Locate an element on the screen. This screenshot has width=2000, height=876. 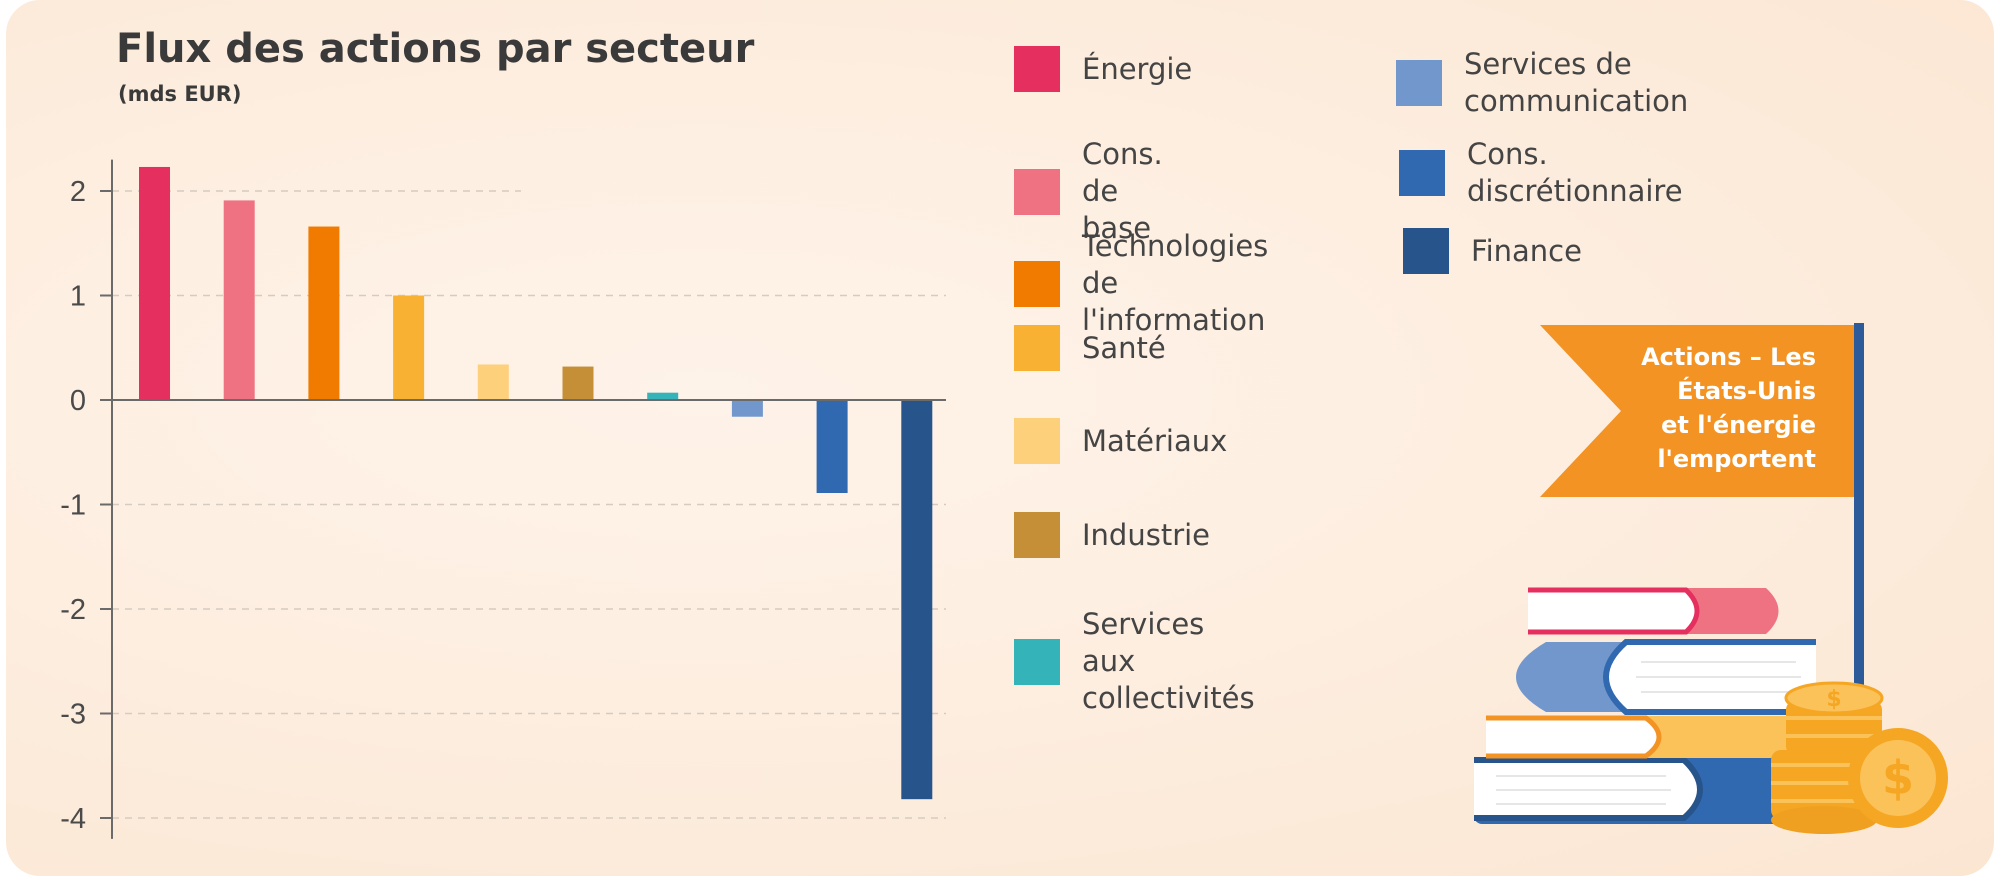
legend-label: Finance is located at coordinates (1526, 250).